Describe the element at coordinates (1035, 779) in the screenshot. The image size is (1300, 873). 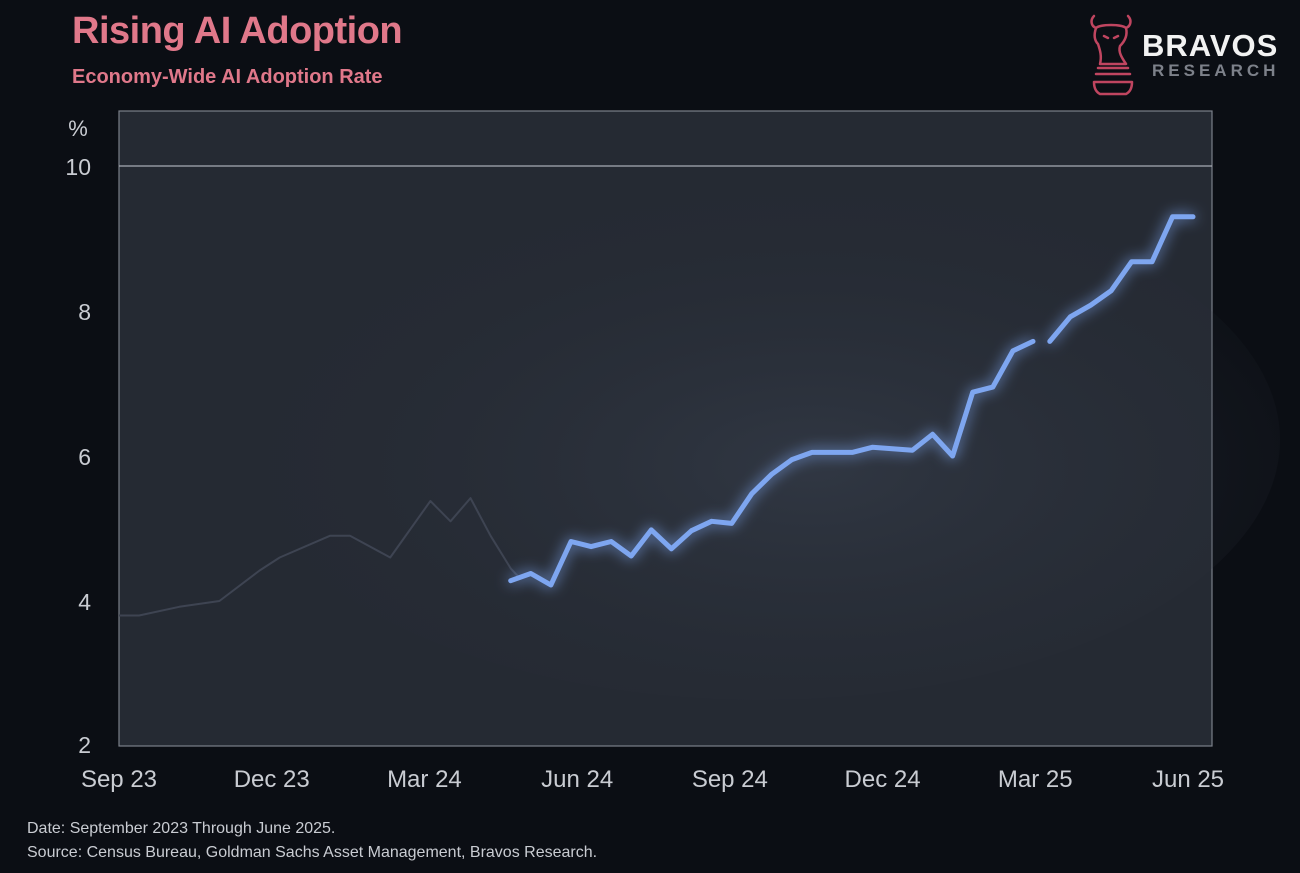
I see `x-tick-label: Mar 25` at that location.